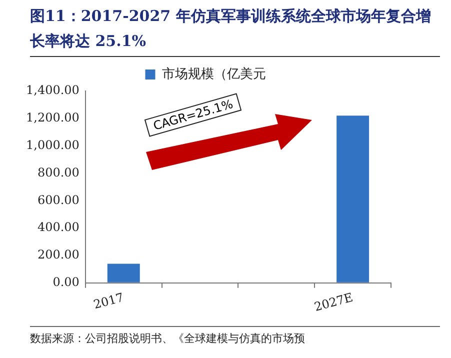  What do you see at coordinates (214, 74) in the screenshot?
I see `legend-label: 市场规模（亿美元` at bounding box center [214, 74].